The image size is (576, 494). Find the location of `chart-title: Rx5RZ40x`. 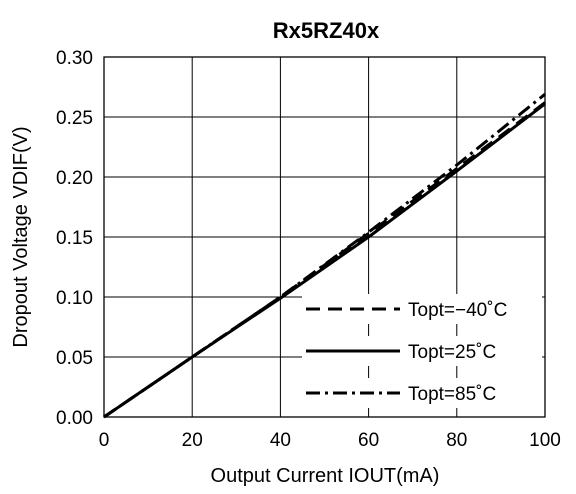

chart-title: Rx5RZ40x is located at coordinates (326, 30).